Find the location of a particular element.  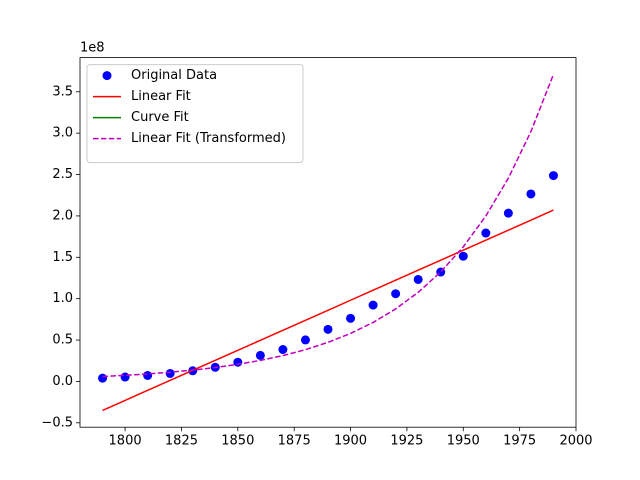

y-tick-label: 0.5 is located at coordinates (62, 340).